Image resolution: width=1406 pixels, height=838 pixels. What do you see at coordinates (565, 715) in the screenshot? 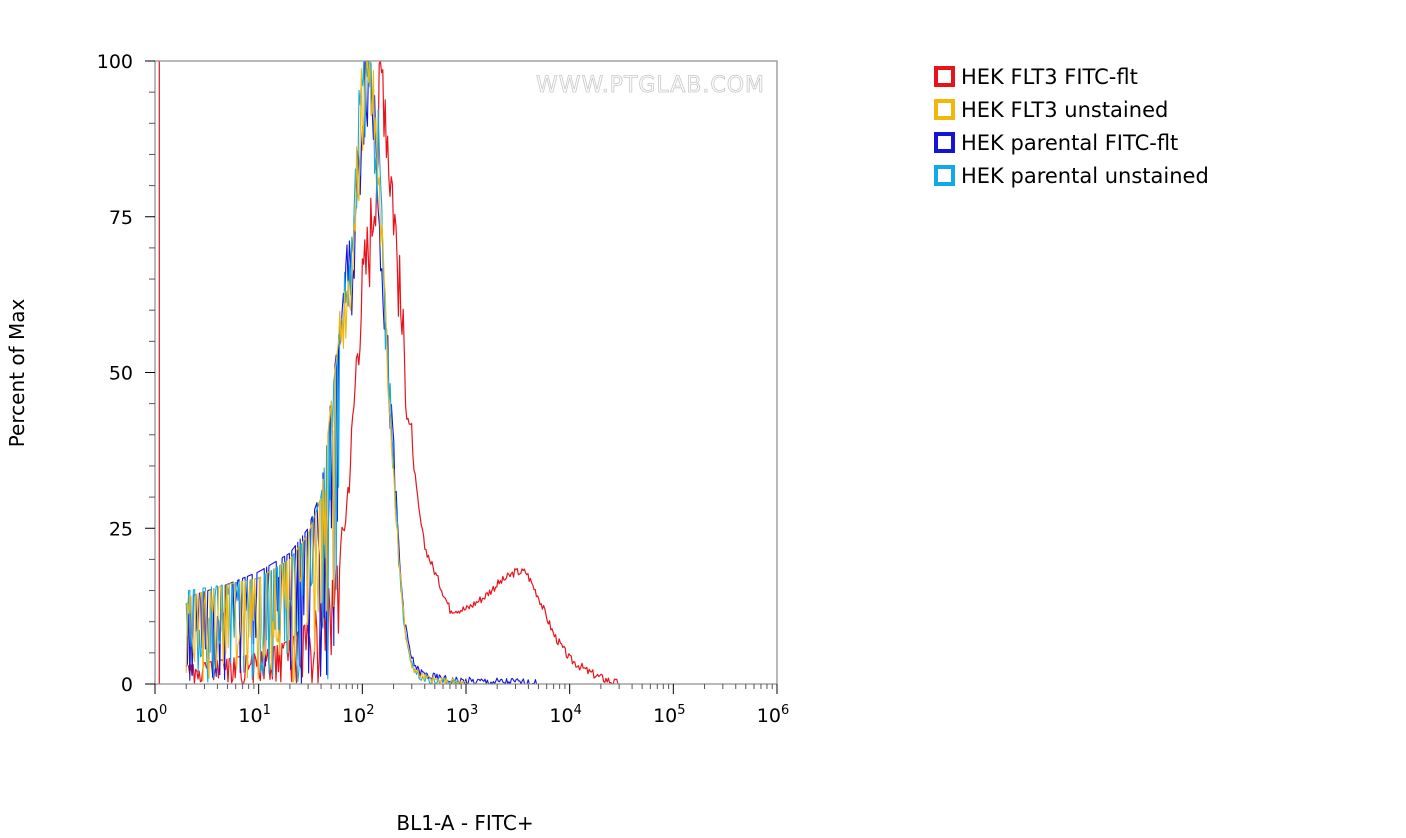
I see `x-tick-label: 10⁴` at bounding box center [565, 715].